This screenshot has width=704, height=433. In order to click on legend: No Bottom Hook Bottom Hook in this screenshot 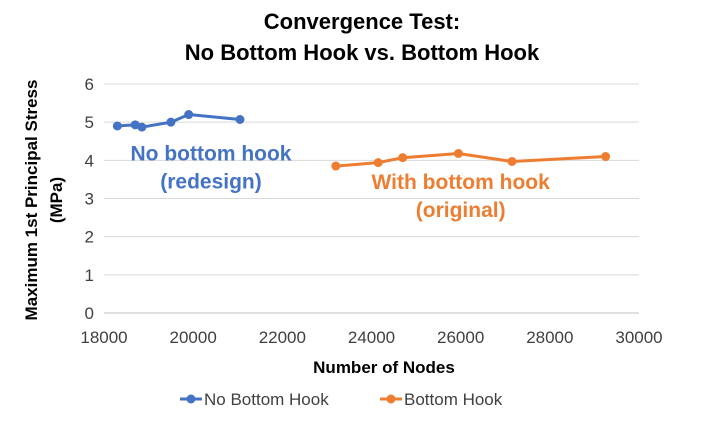, I will do `click(341, 399)`.